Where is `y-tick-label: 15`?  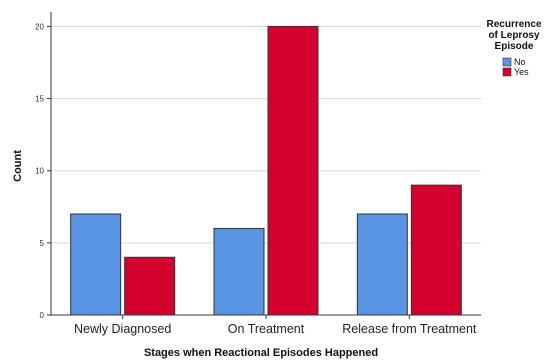
y-tick-label: 15 is located at coordinates (39, 99).